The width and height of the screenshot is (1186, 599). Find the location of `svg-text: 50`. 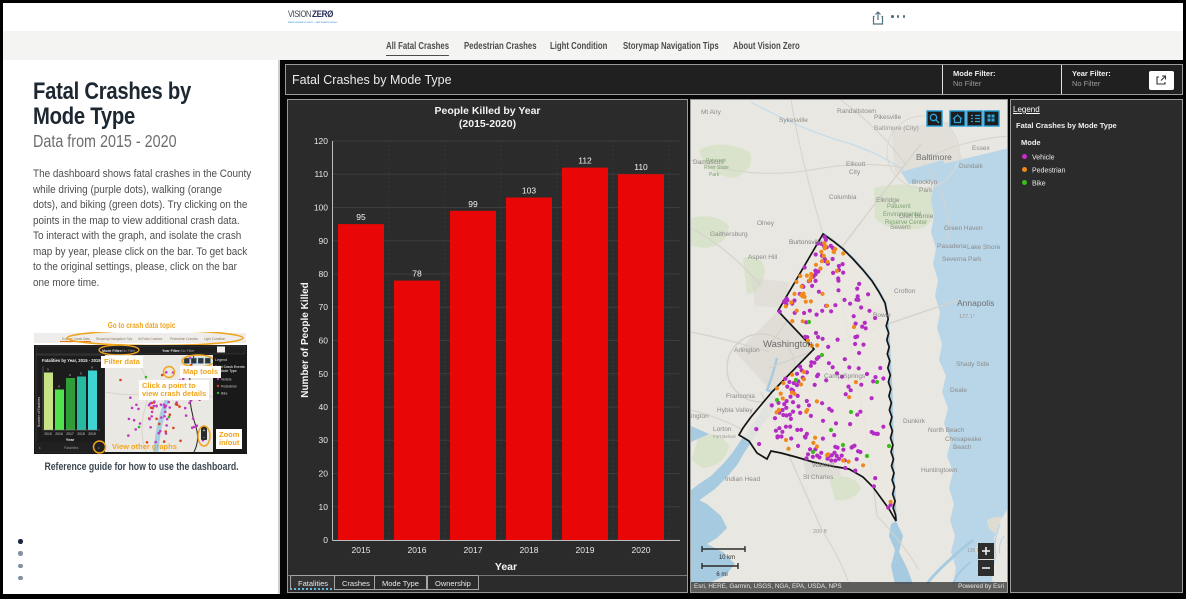

svg-text: 50 is located at coordinates (324, 374).